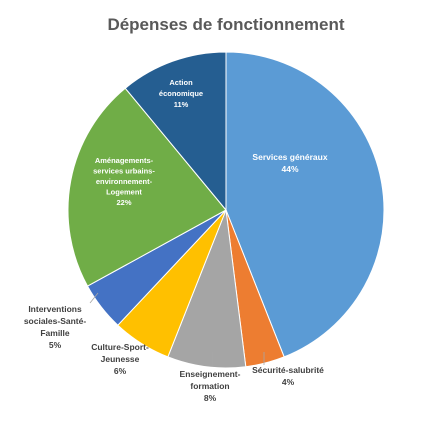 Image resolution: width=437 pixels, height=426 pixels. I want to click on slice-label-4: Culture-Sport- Jeunesse 6%, so click(120, 359).